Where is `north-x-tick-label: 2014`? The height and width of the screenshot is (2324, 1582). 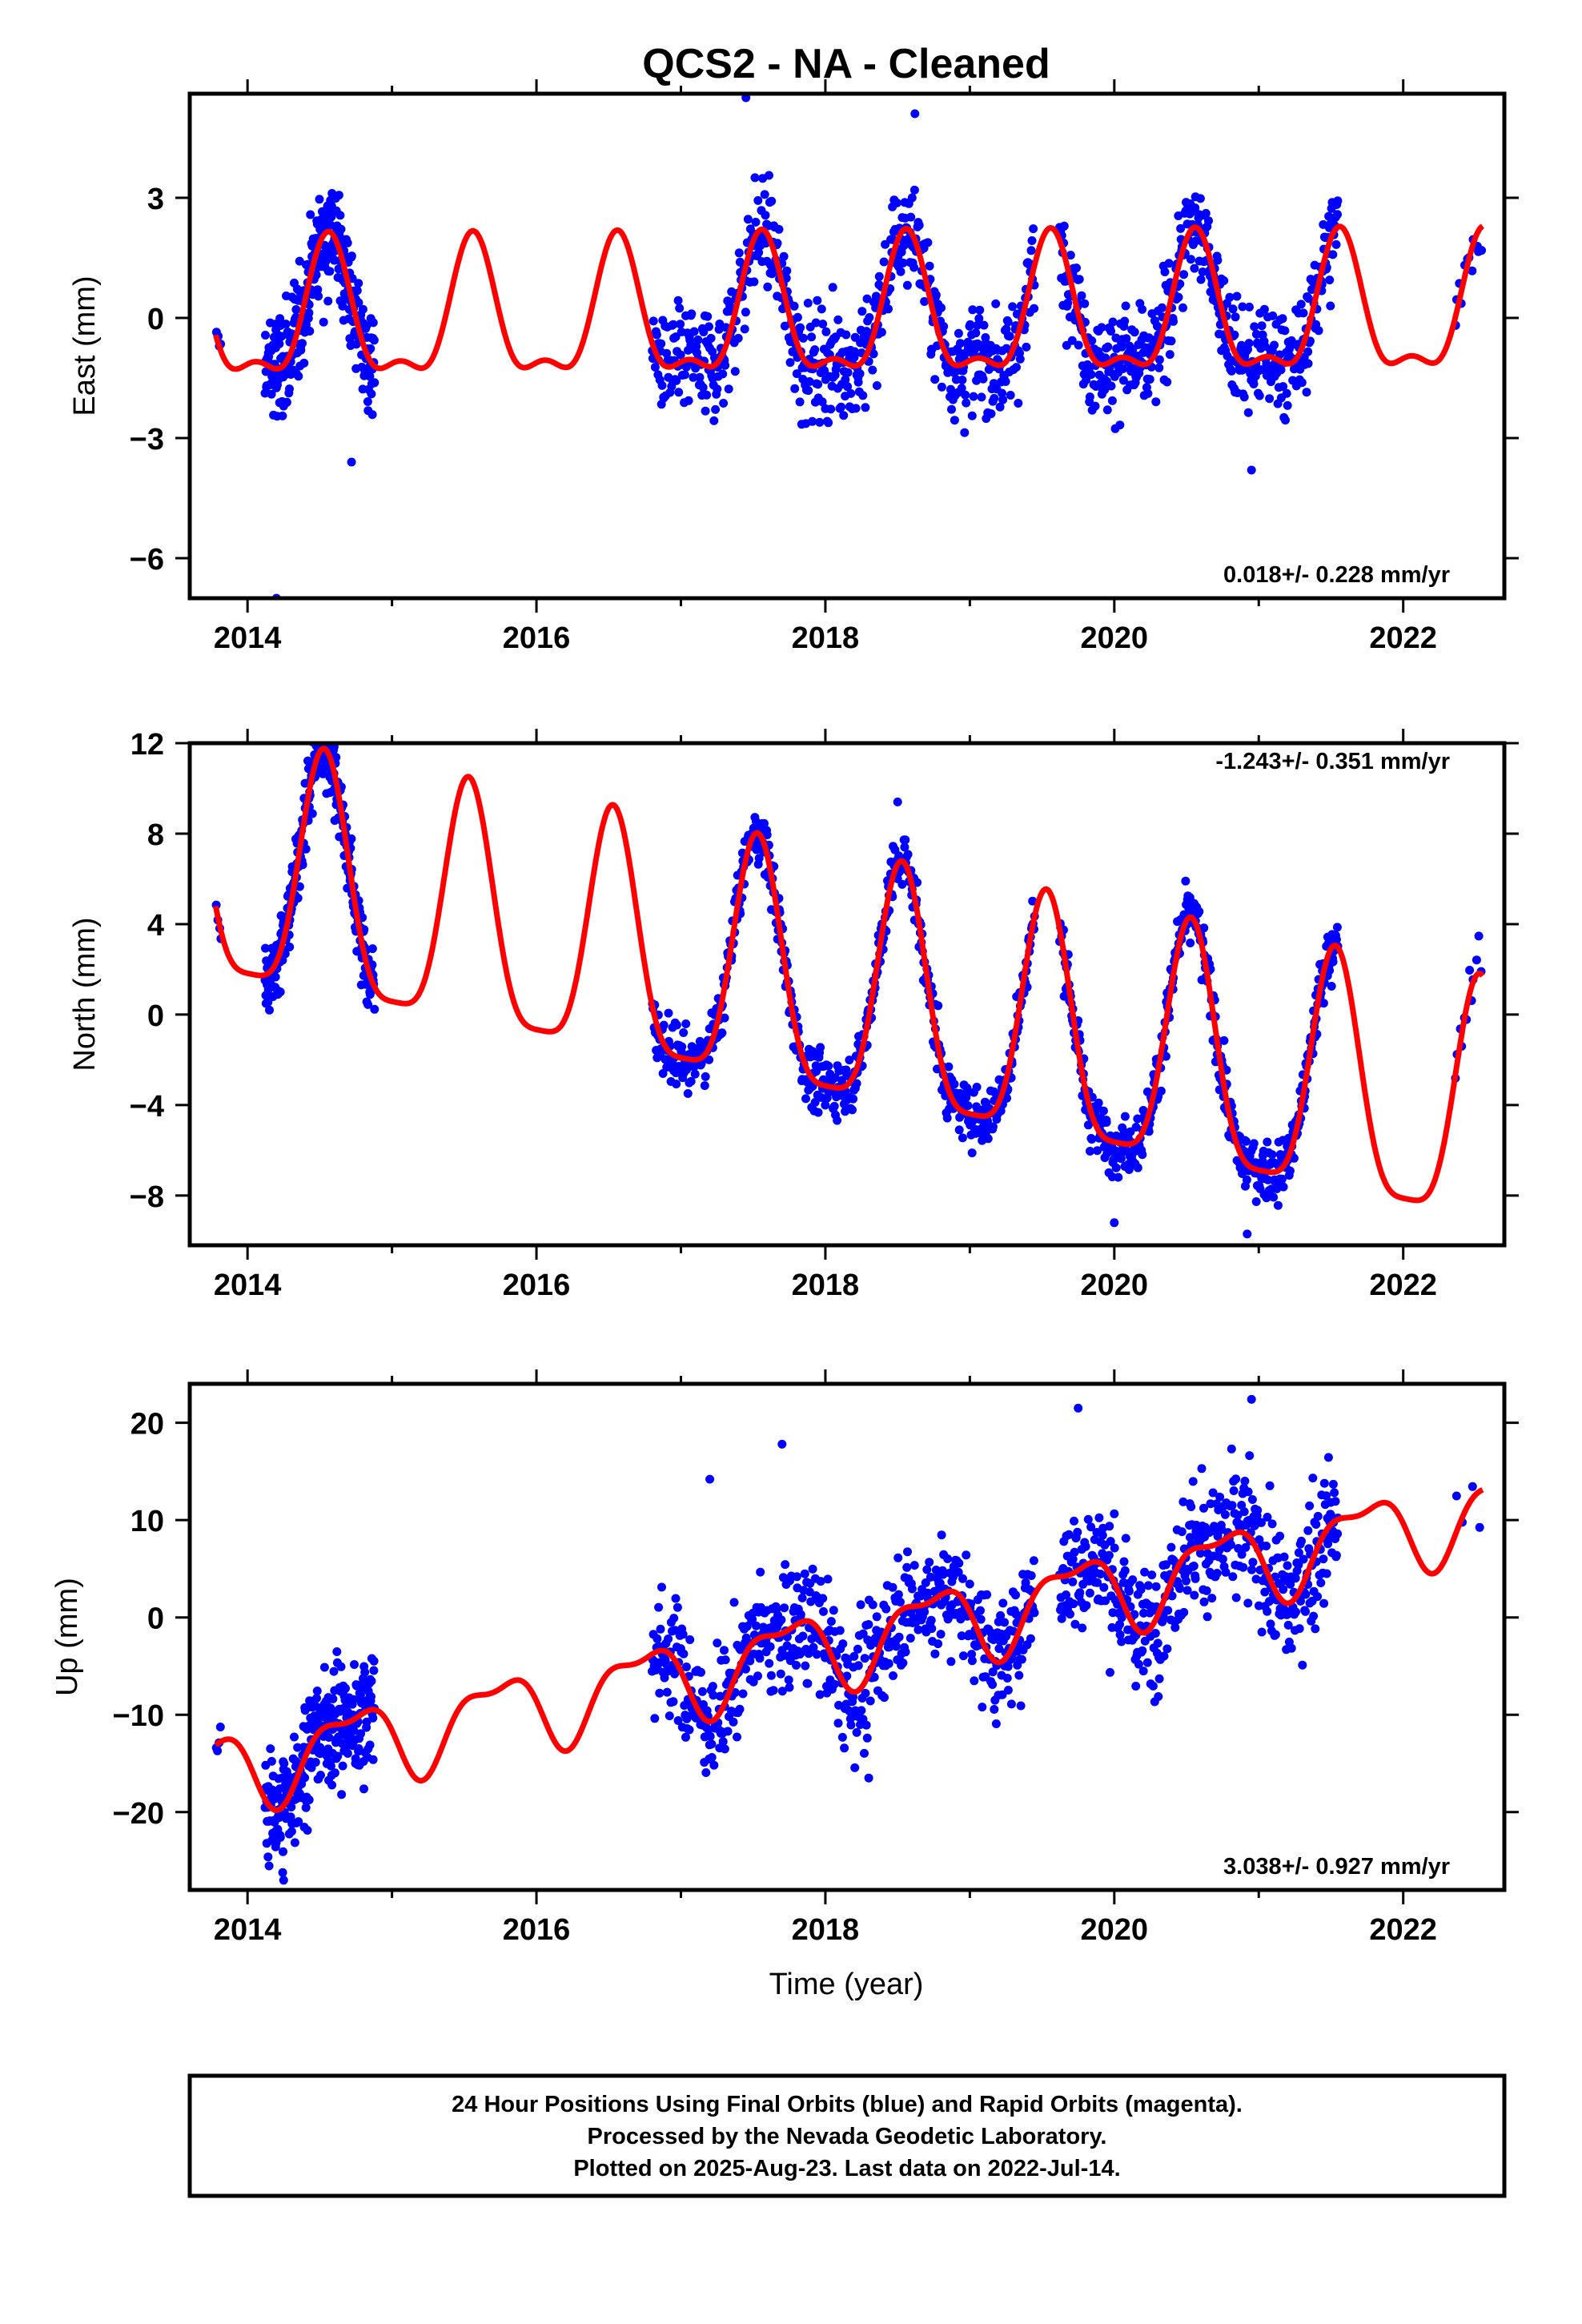
north-x-tick-label: 2014 is located at coordinates (248, 1285).